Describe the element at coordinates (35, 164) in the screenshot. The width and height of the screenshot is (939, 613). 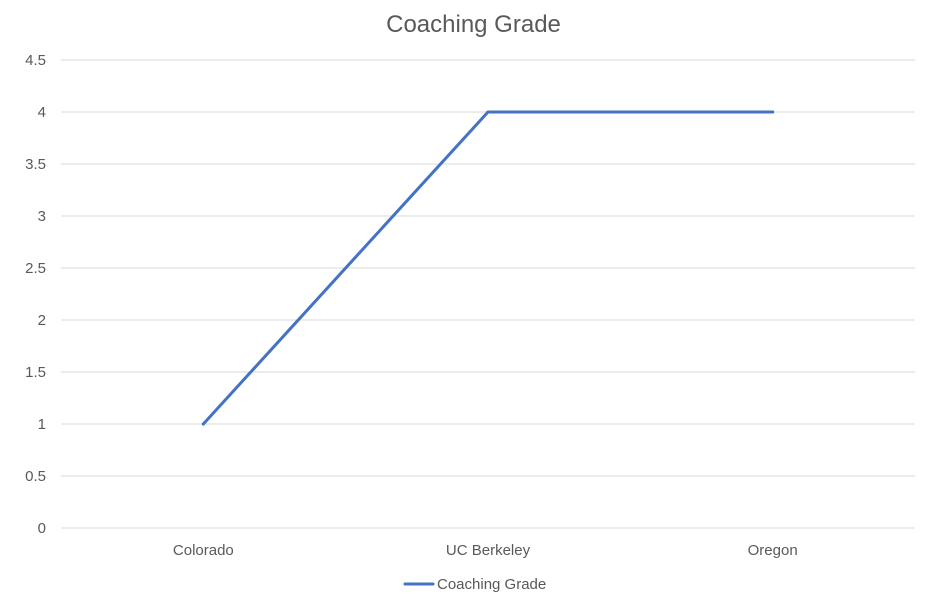
I see `y-tick-label: 3.5` at that location.